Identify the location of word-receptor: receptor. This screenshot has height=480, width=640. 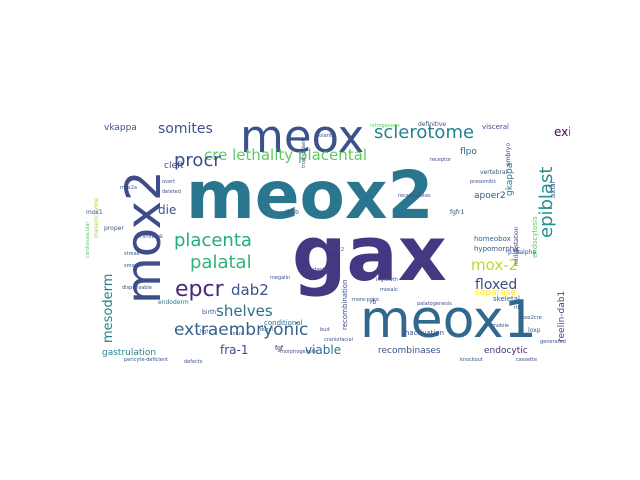
(441, 160).